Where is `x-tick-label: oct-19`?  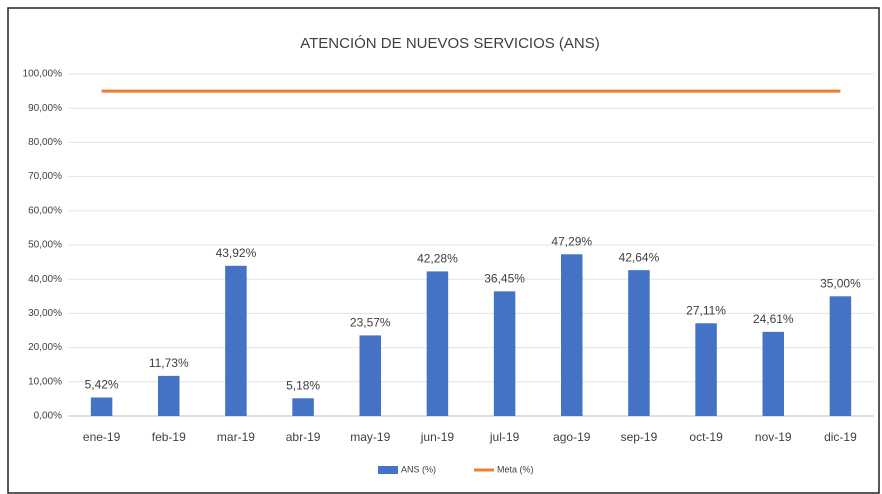
x-tick-label: oct-19 is located at coordinates (706, 437).